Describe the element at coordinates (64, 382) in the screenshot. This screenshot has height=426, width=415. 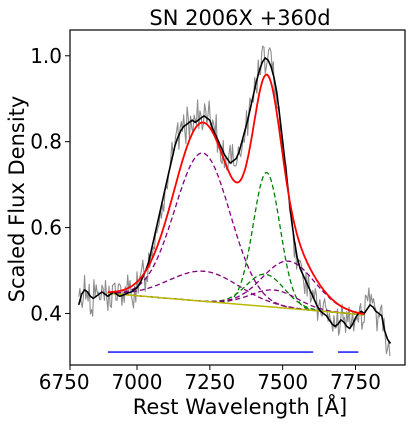
I see `x-tick-label: 6750` at that location.